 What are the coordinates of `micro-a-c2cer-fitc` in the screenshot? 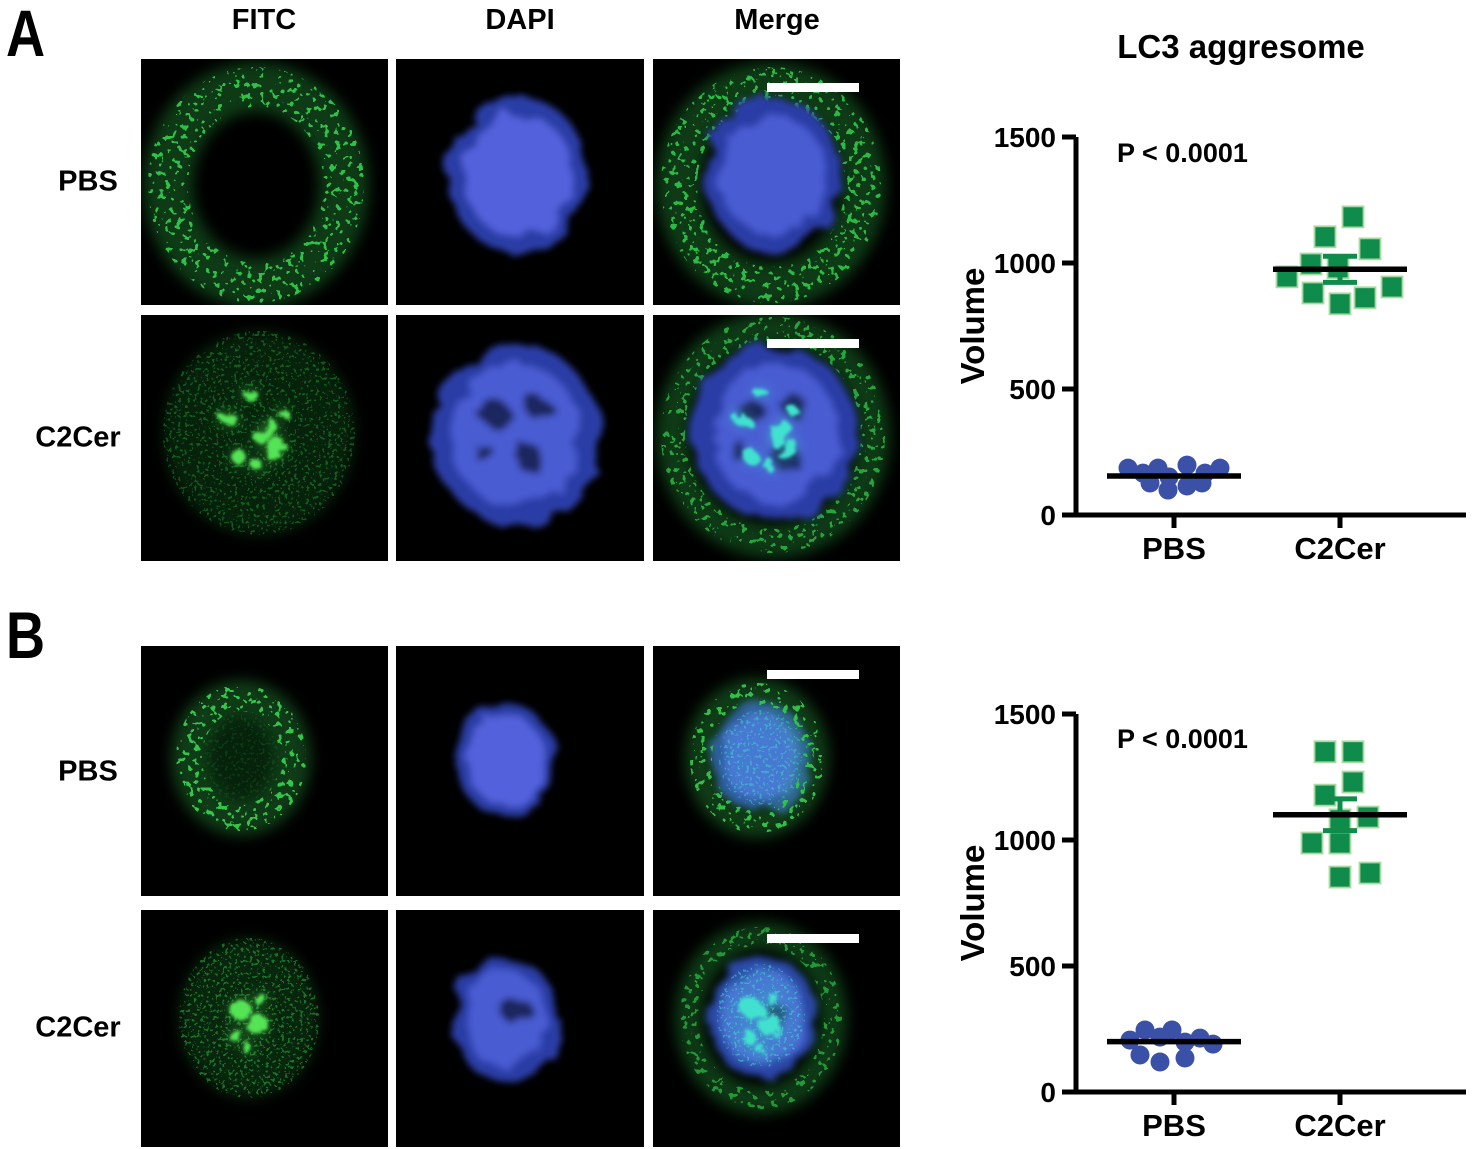 It's located at (264, 438).